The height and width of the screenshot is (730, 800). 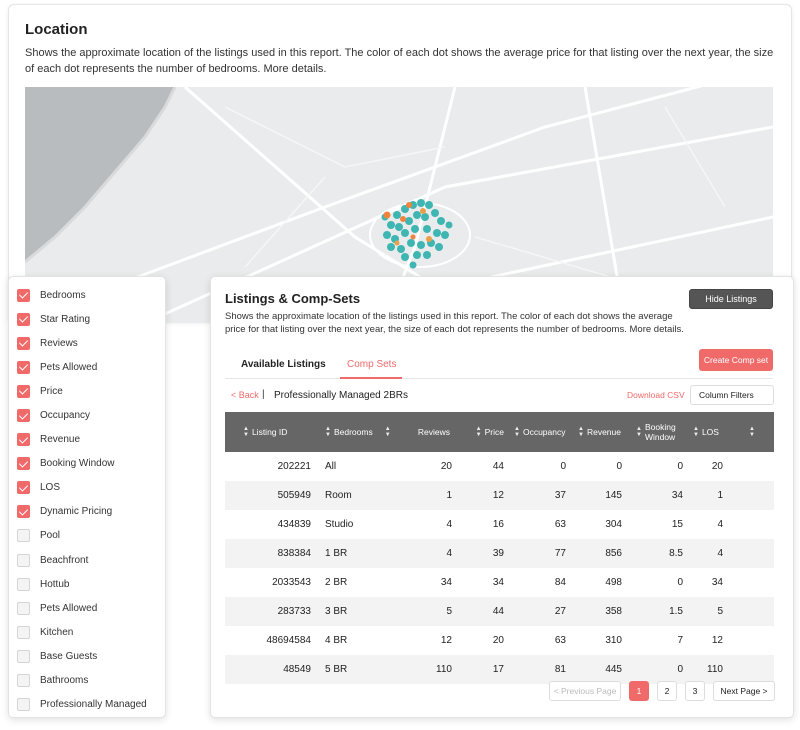 What do you see at coordinates (59, 343) in the screenshot?
I see `filter-label: Reviews` at bounding box center [59, 343].